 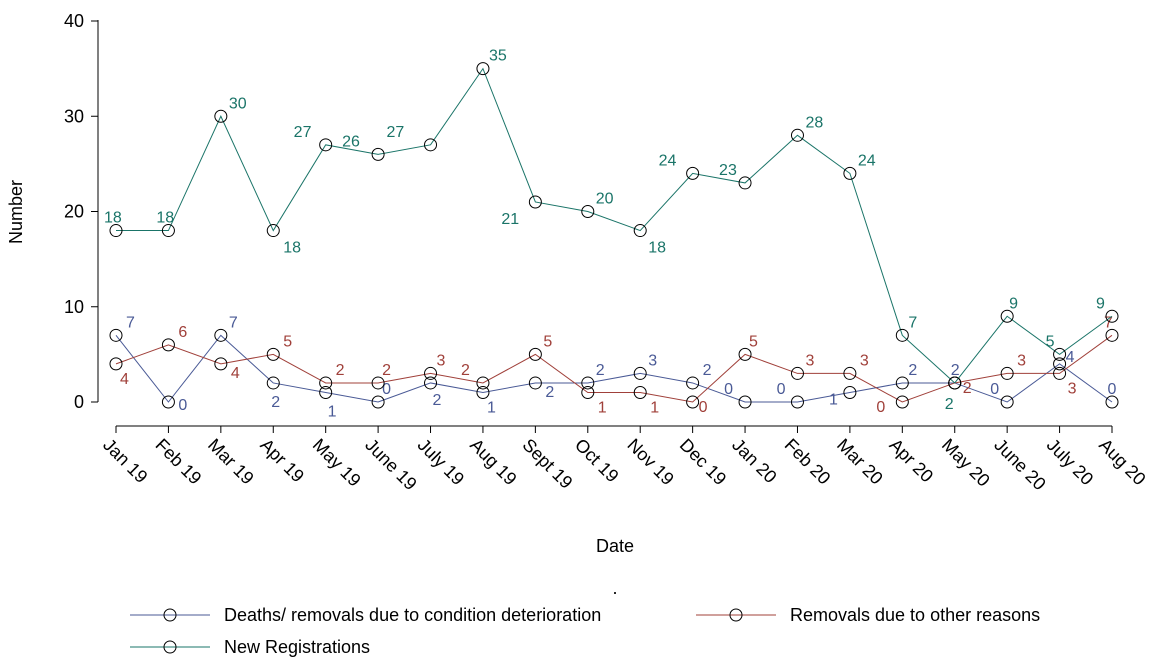 I want to click on x-tick-label: Jan 20, so click(x=754, y=461).